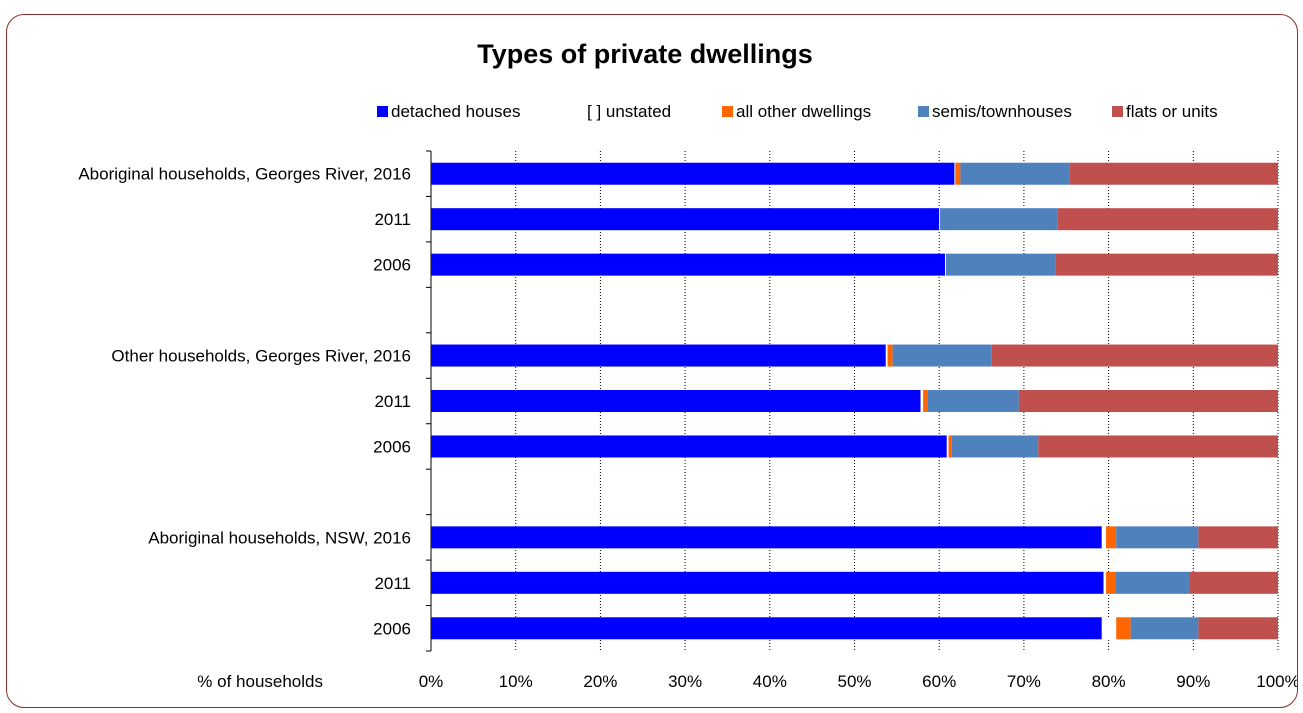 The width and height of the screenshot is (1303, 713). What do you see at coordinates (1109, 681) in the screenshot?
I see `x-tick-label: 80%` at bounding box center [1109, 681].